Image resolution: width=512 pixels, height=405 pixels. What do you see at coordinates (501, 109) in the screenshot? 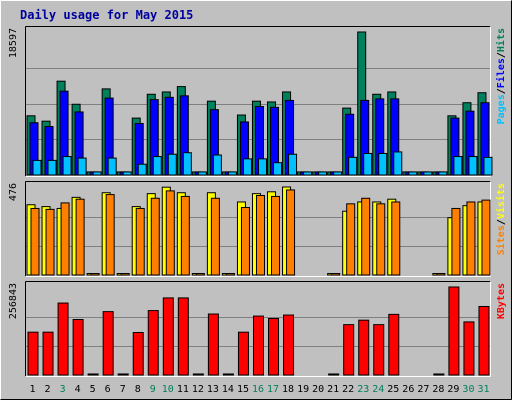
I see `panel-1-legend-entry: Pages` at bounding box center [501, 109].